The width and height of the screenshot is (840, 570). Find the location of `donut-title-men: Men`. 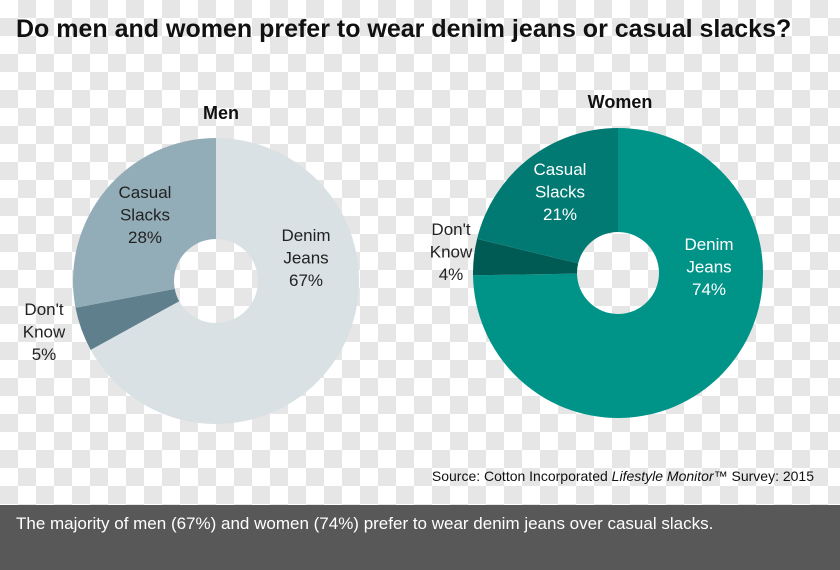

donut-title-men: Men is located at coordinates (221, 113).